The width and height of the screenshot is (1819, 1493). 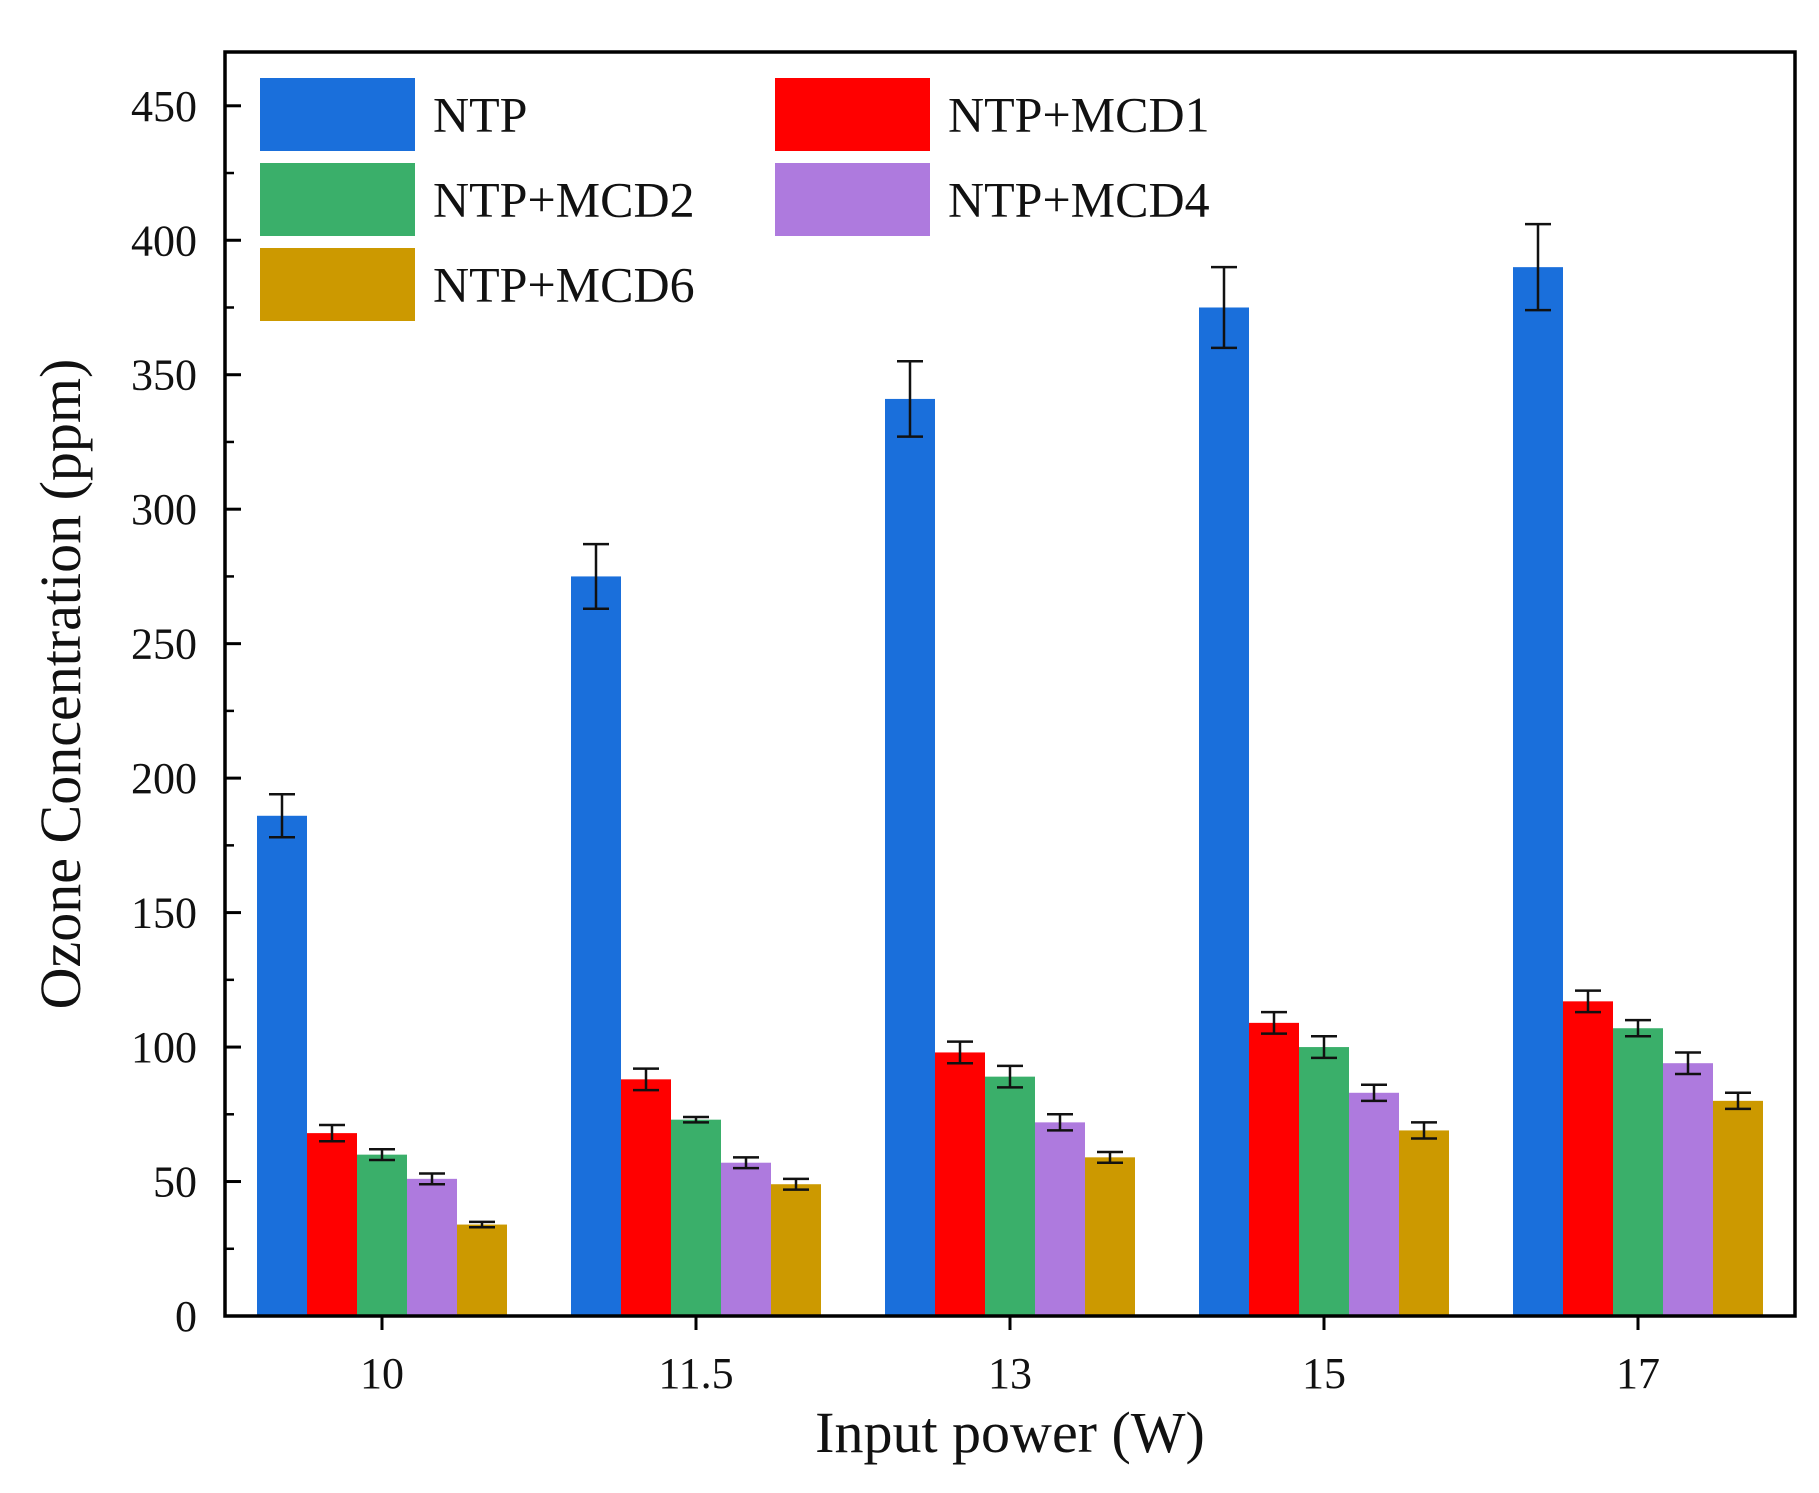 I want to click on x-tick-label: 10, so click(x=382, y=1373).